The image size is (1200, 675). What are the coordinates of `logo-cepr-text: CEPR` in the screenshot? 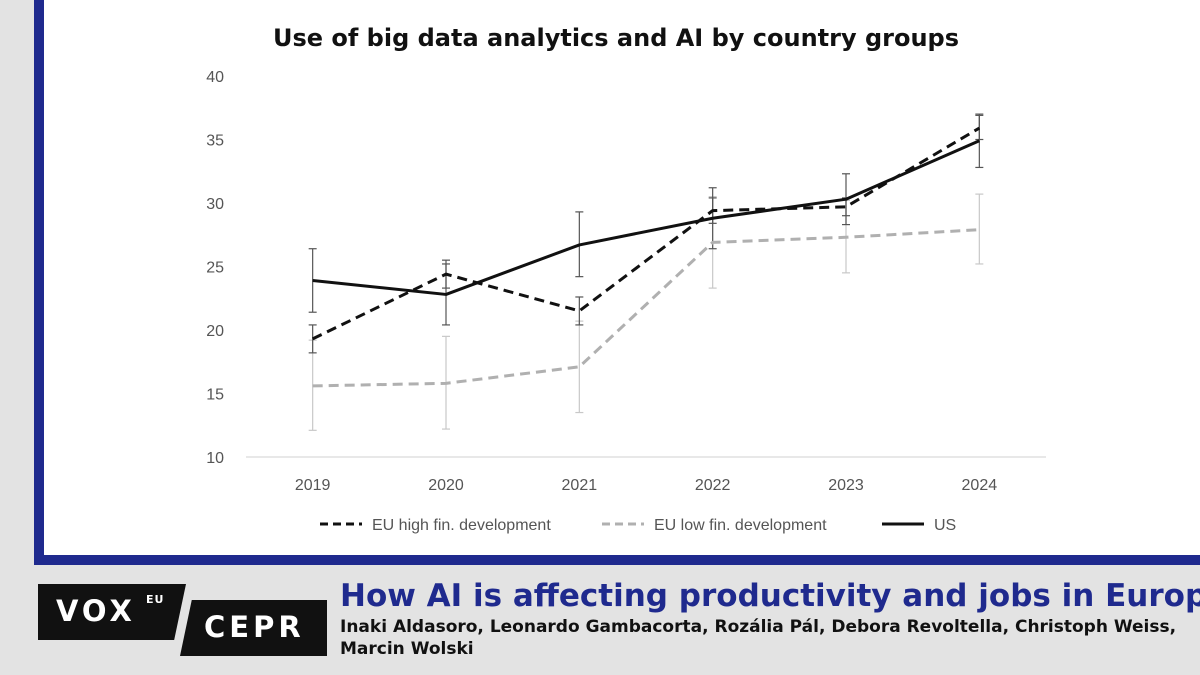 It's located at (254, 627).